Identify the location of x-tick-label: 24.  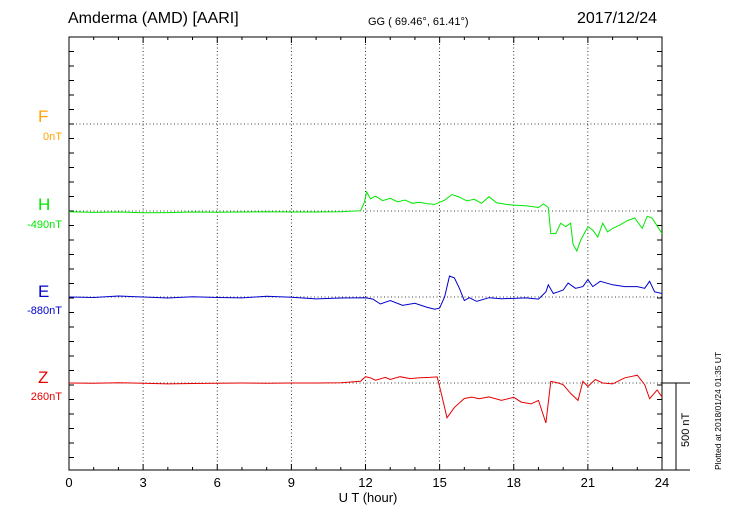
(662, 482).